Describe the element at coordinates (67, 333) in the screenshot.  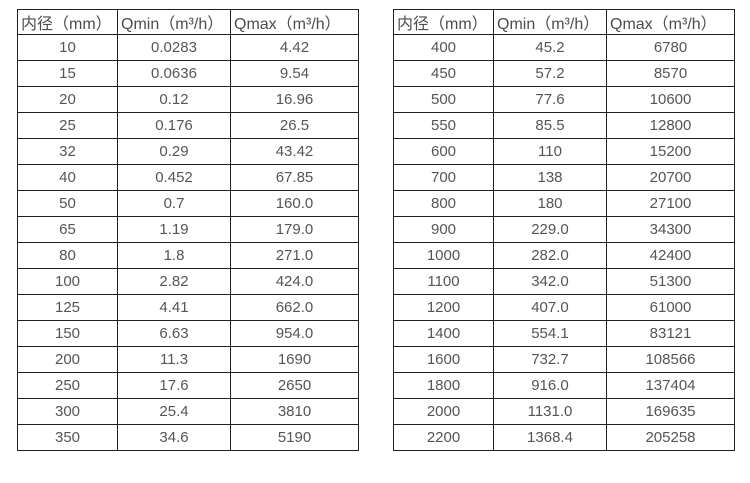
I see `table-cell: 150` at that location.